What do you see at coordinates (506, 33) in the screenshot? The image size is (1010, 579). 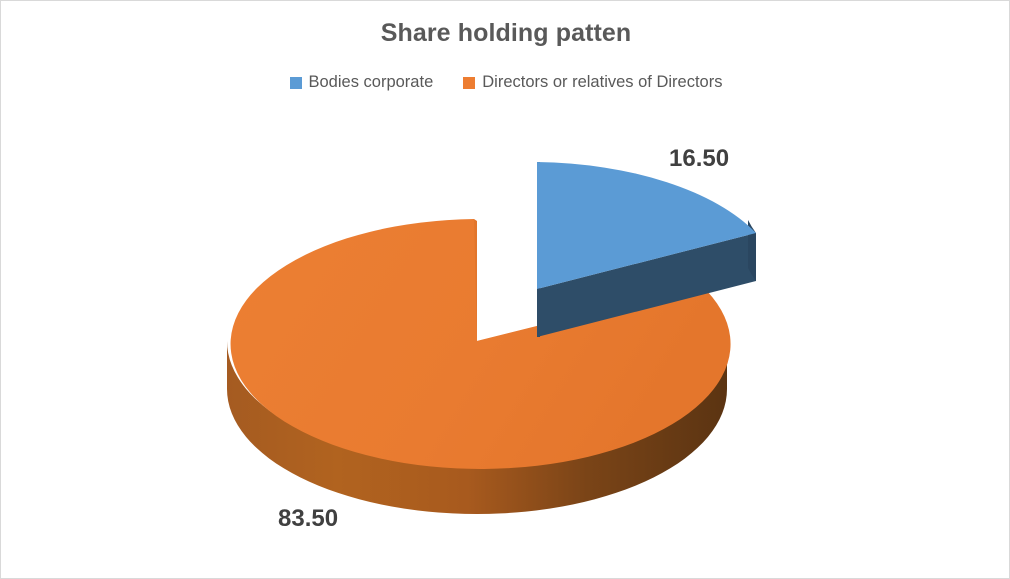 I see `chart-title: Share holding patten` at bounding box center [506, 33].